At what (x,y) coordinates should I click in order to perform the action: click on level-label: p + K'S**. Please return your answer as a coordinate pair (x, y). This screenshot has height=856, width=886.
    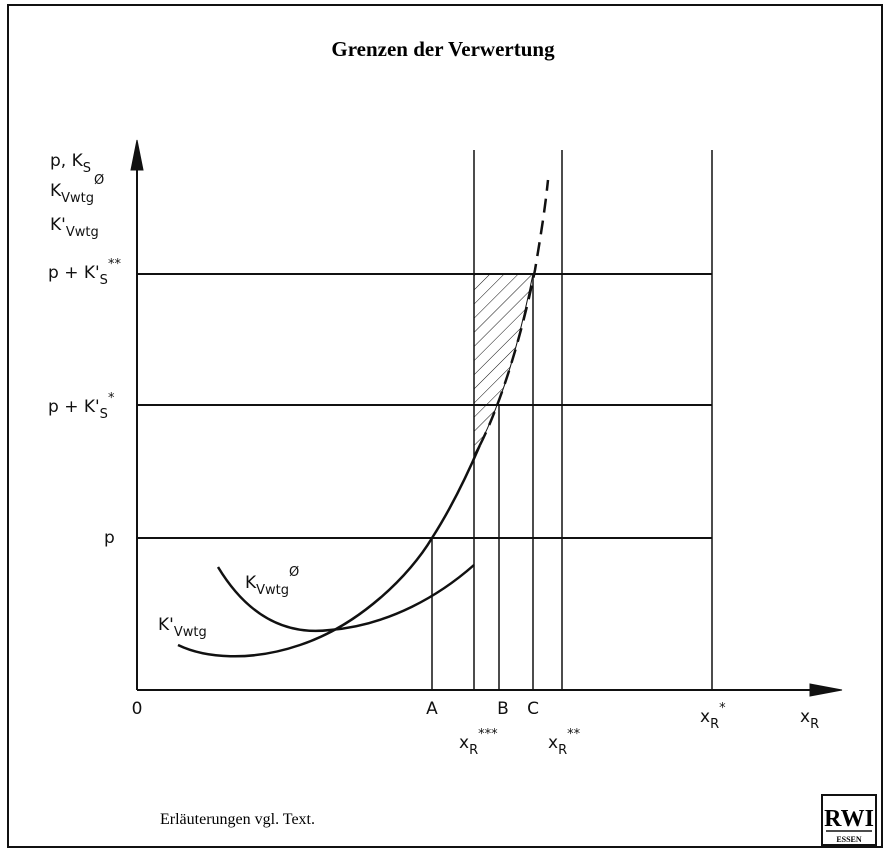
    Looking at the image, I should click on (84, 272).